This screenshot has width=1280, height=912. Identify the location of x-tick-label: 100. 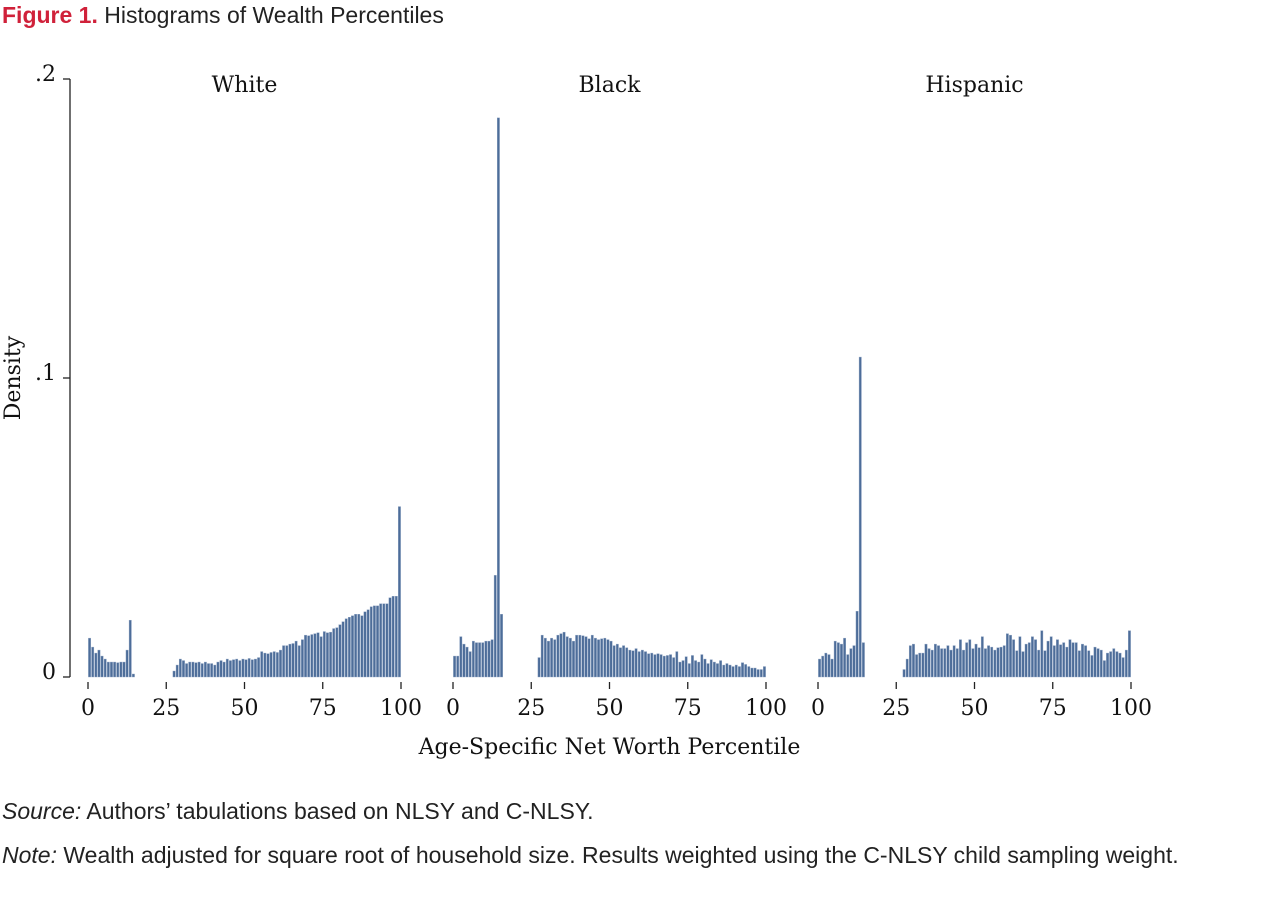
(1131, 708).